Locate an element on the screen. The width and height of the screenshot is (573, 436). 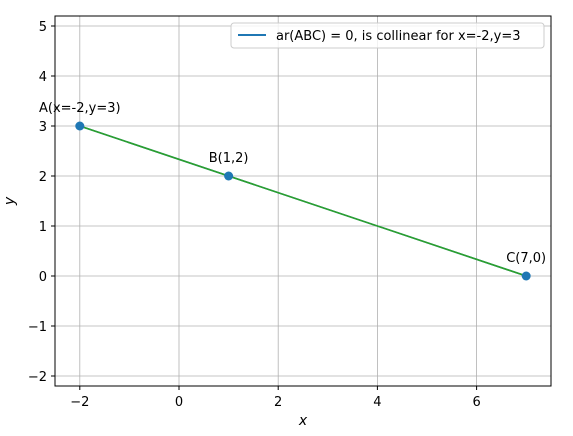
x-tick-label: 2 is located at coordinates (278, 402).